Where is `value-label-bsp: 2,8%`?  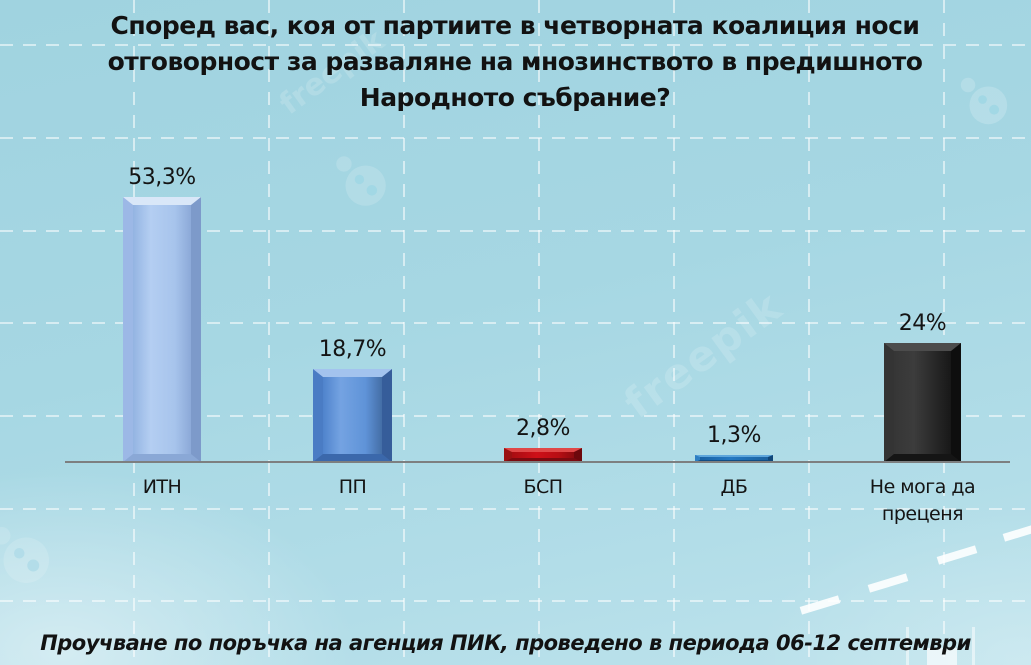
value-label-bsp: 2,8% is located at coordinates (543, 428).